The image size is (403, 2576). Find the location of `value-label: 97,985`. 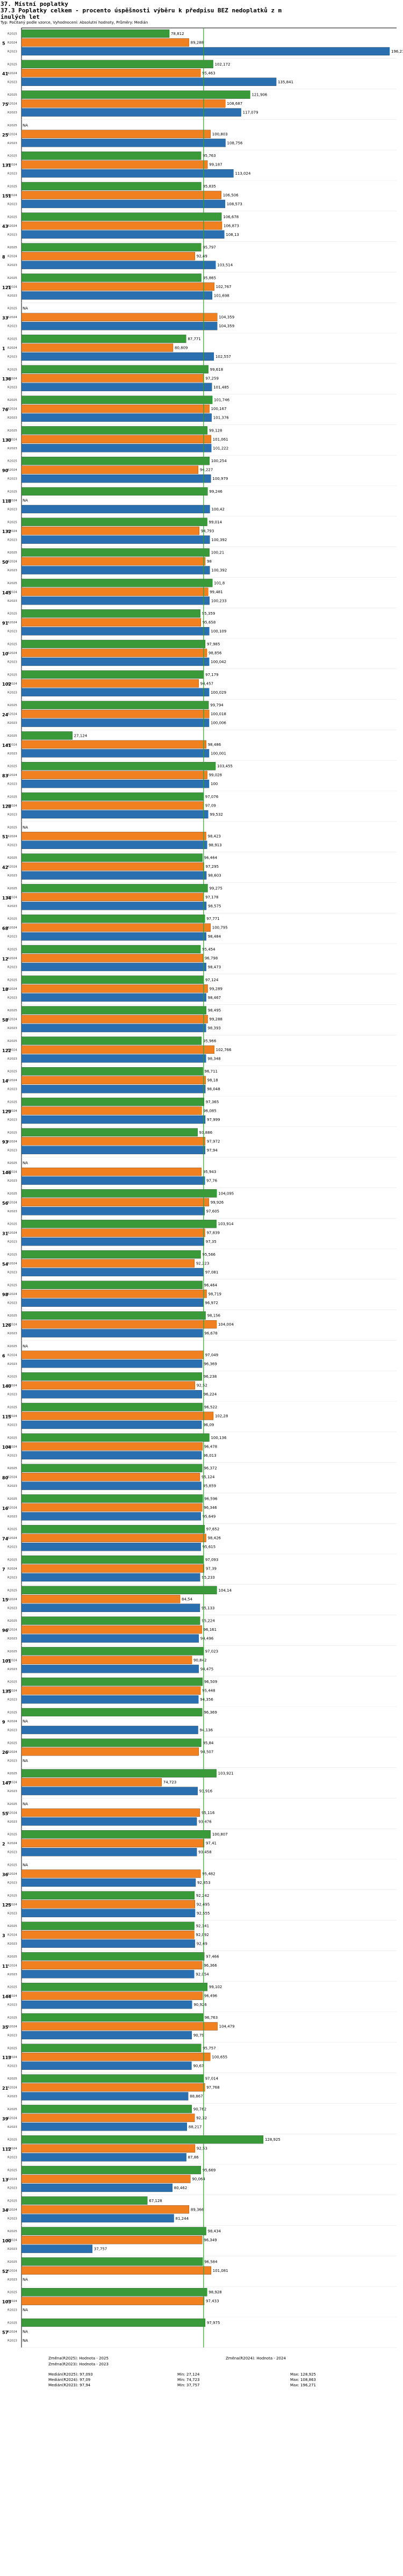

value-label: 97,985 is located at coordinates (213, 644).